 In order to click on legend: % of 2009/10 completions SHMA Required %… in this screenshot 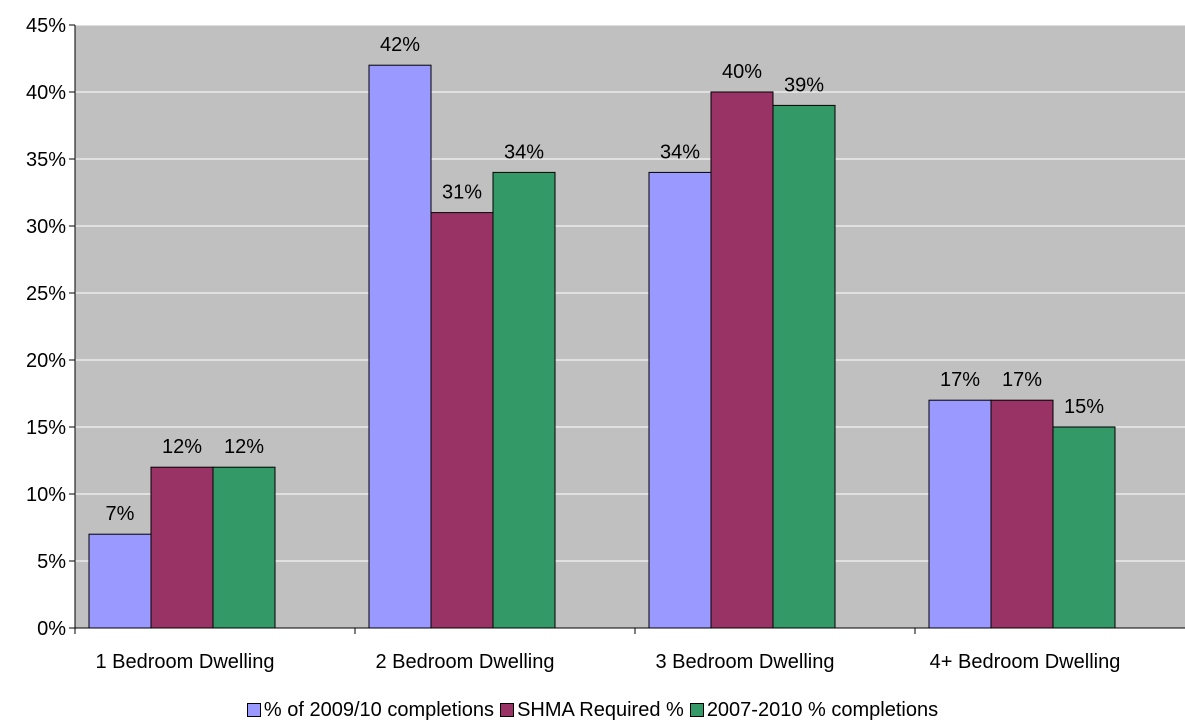, I will do `click(592, 710)`.